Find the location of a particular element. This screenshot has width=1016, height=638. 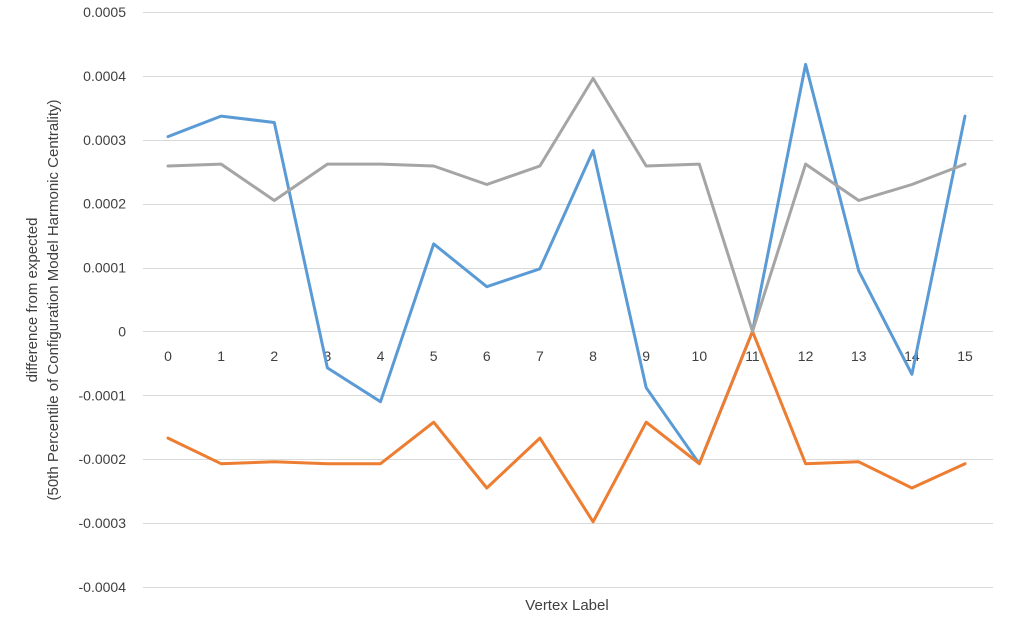

y-tick-label: -0.0001 is located at coordinates (103, 395).